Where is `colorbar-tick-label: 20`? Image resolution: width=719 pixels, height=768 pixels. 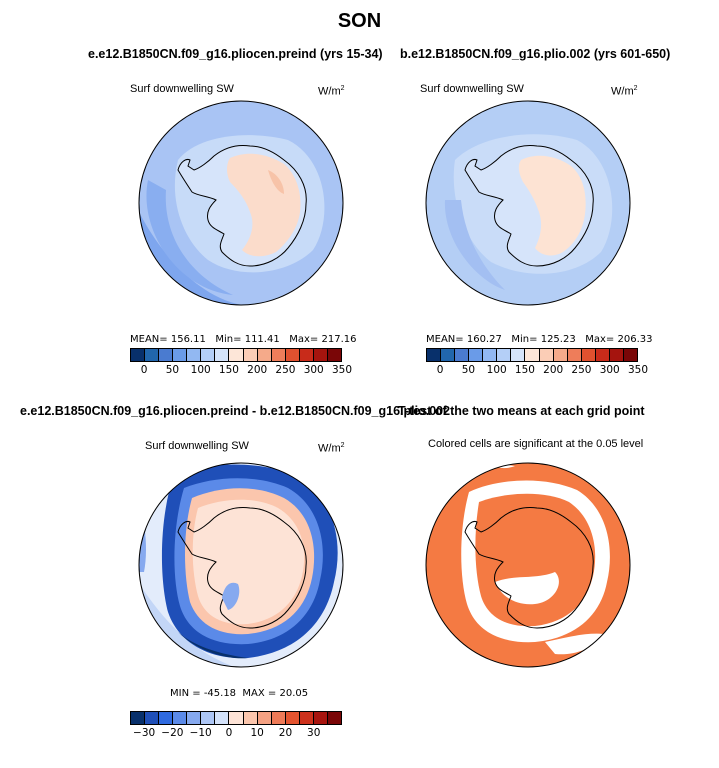
colorbar-tick-label: 20 is located at coordinates (285, 733).